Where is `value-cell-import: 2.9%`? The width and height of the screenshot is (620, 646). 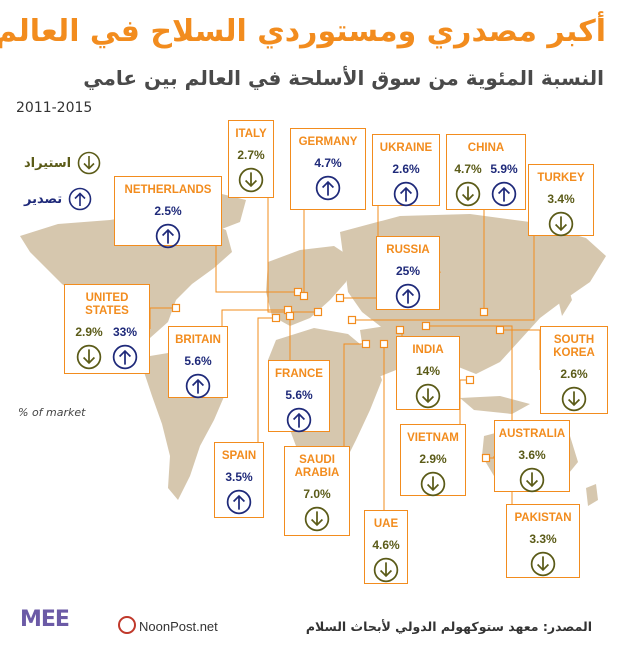
value-cell-import: 2.9% is located at coordinates (433, 474).